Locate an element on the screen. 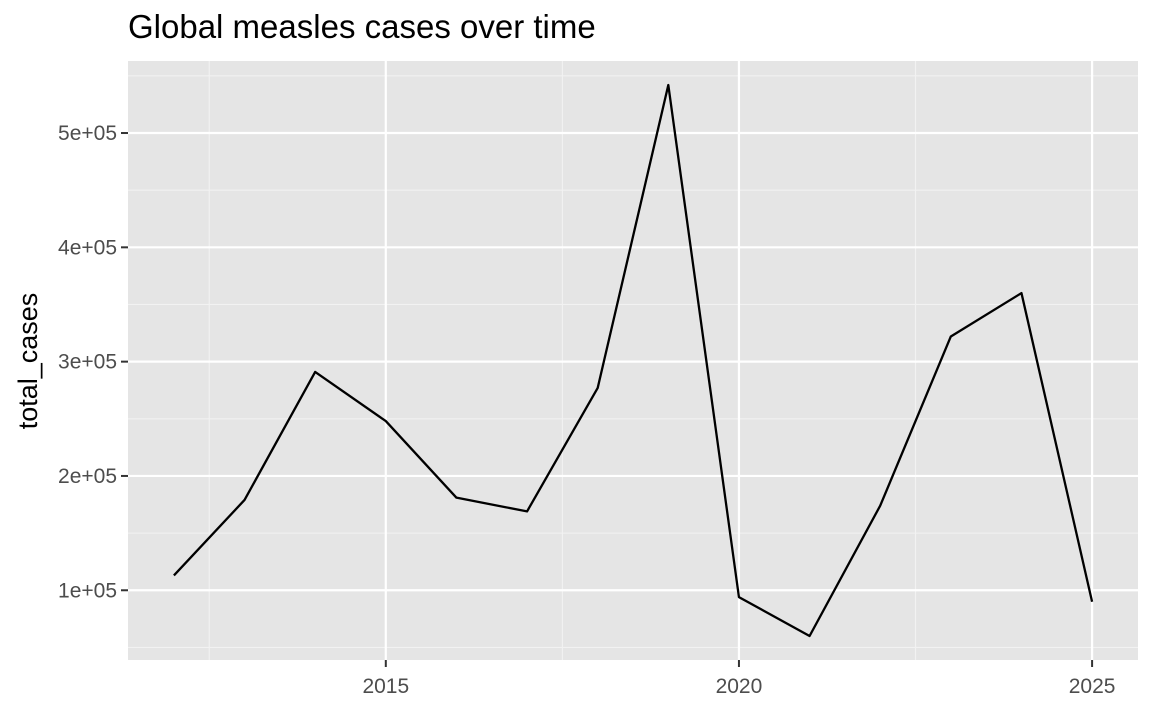 This screenshot has width=1152, height=711. y-tick-label: 1e+05 is located at coordinates (87, 590).